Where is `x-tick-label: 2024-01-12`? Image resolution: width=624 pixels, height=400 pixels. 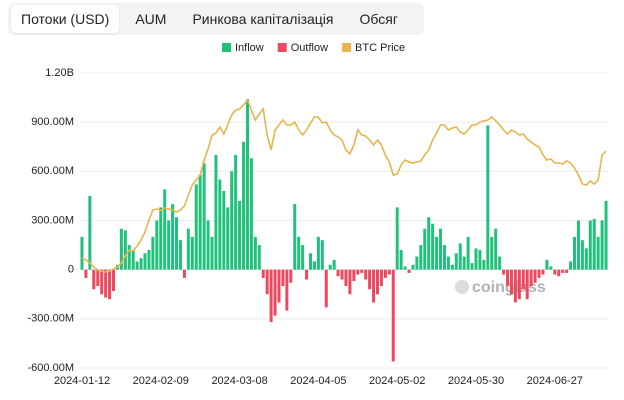
x-tick-label: 2024-01-12 is located at coordinates (82, 381).